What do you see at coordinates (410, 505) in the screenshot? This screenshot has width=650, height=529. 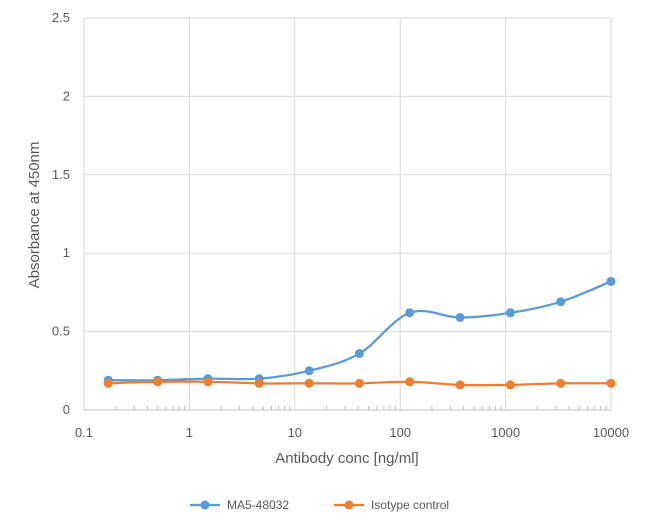 I see `legend-label: Isotype control` at bounding box center [410, 505].